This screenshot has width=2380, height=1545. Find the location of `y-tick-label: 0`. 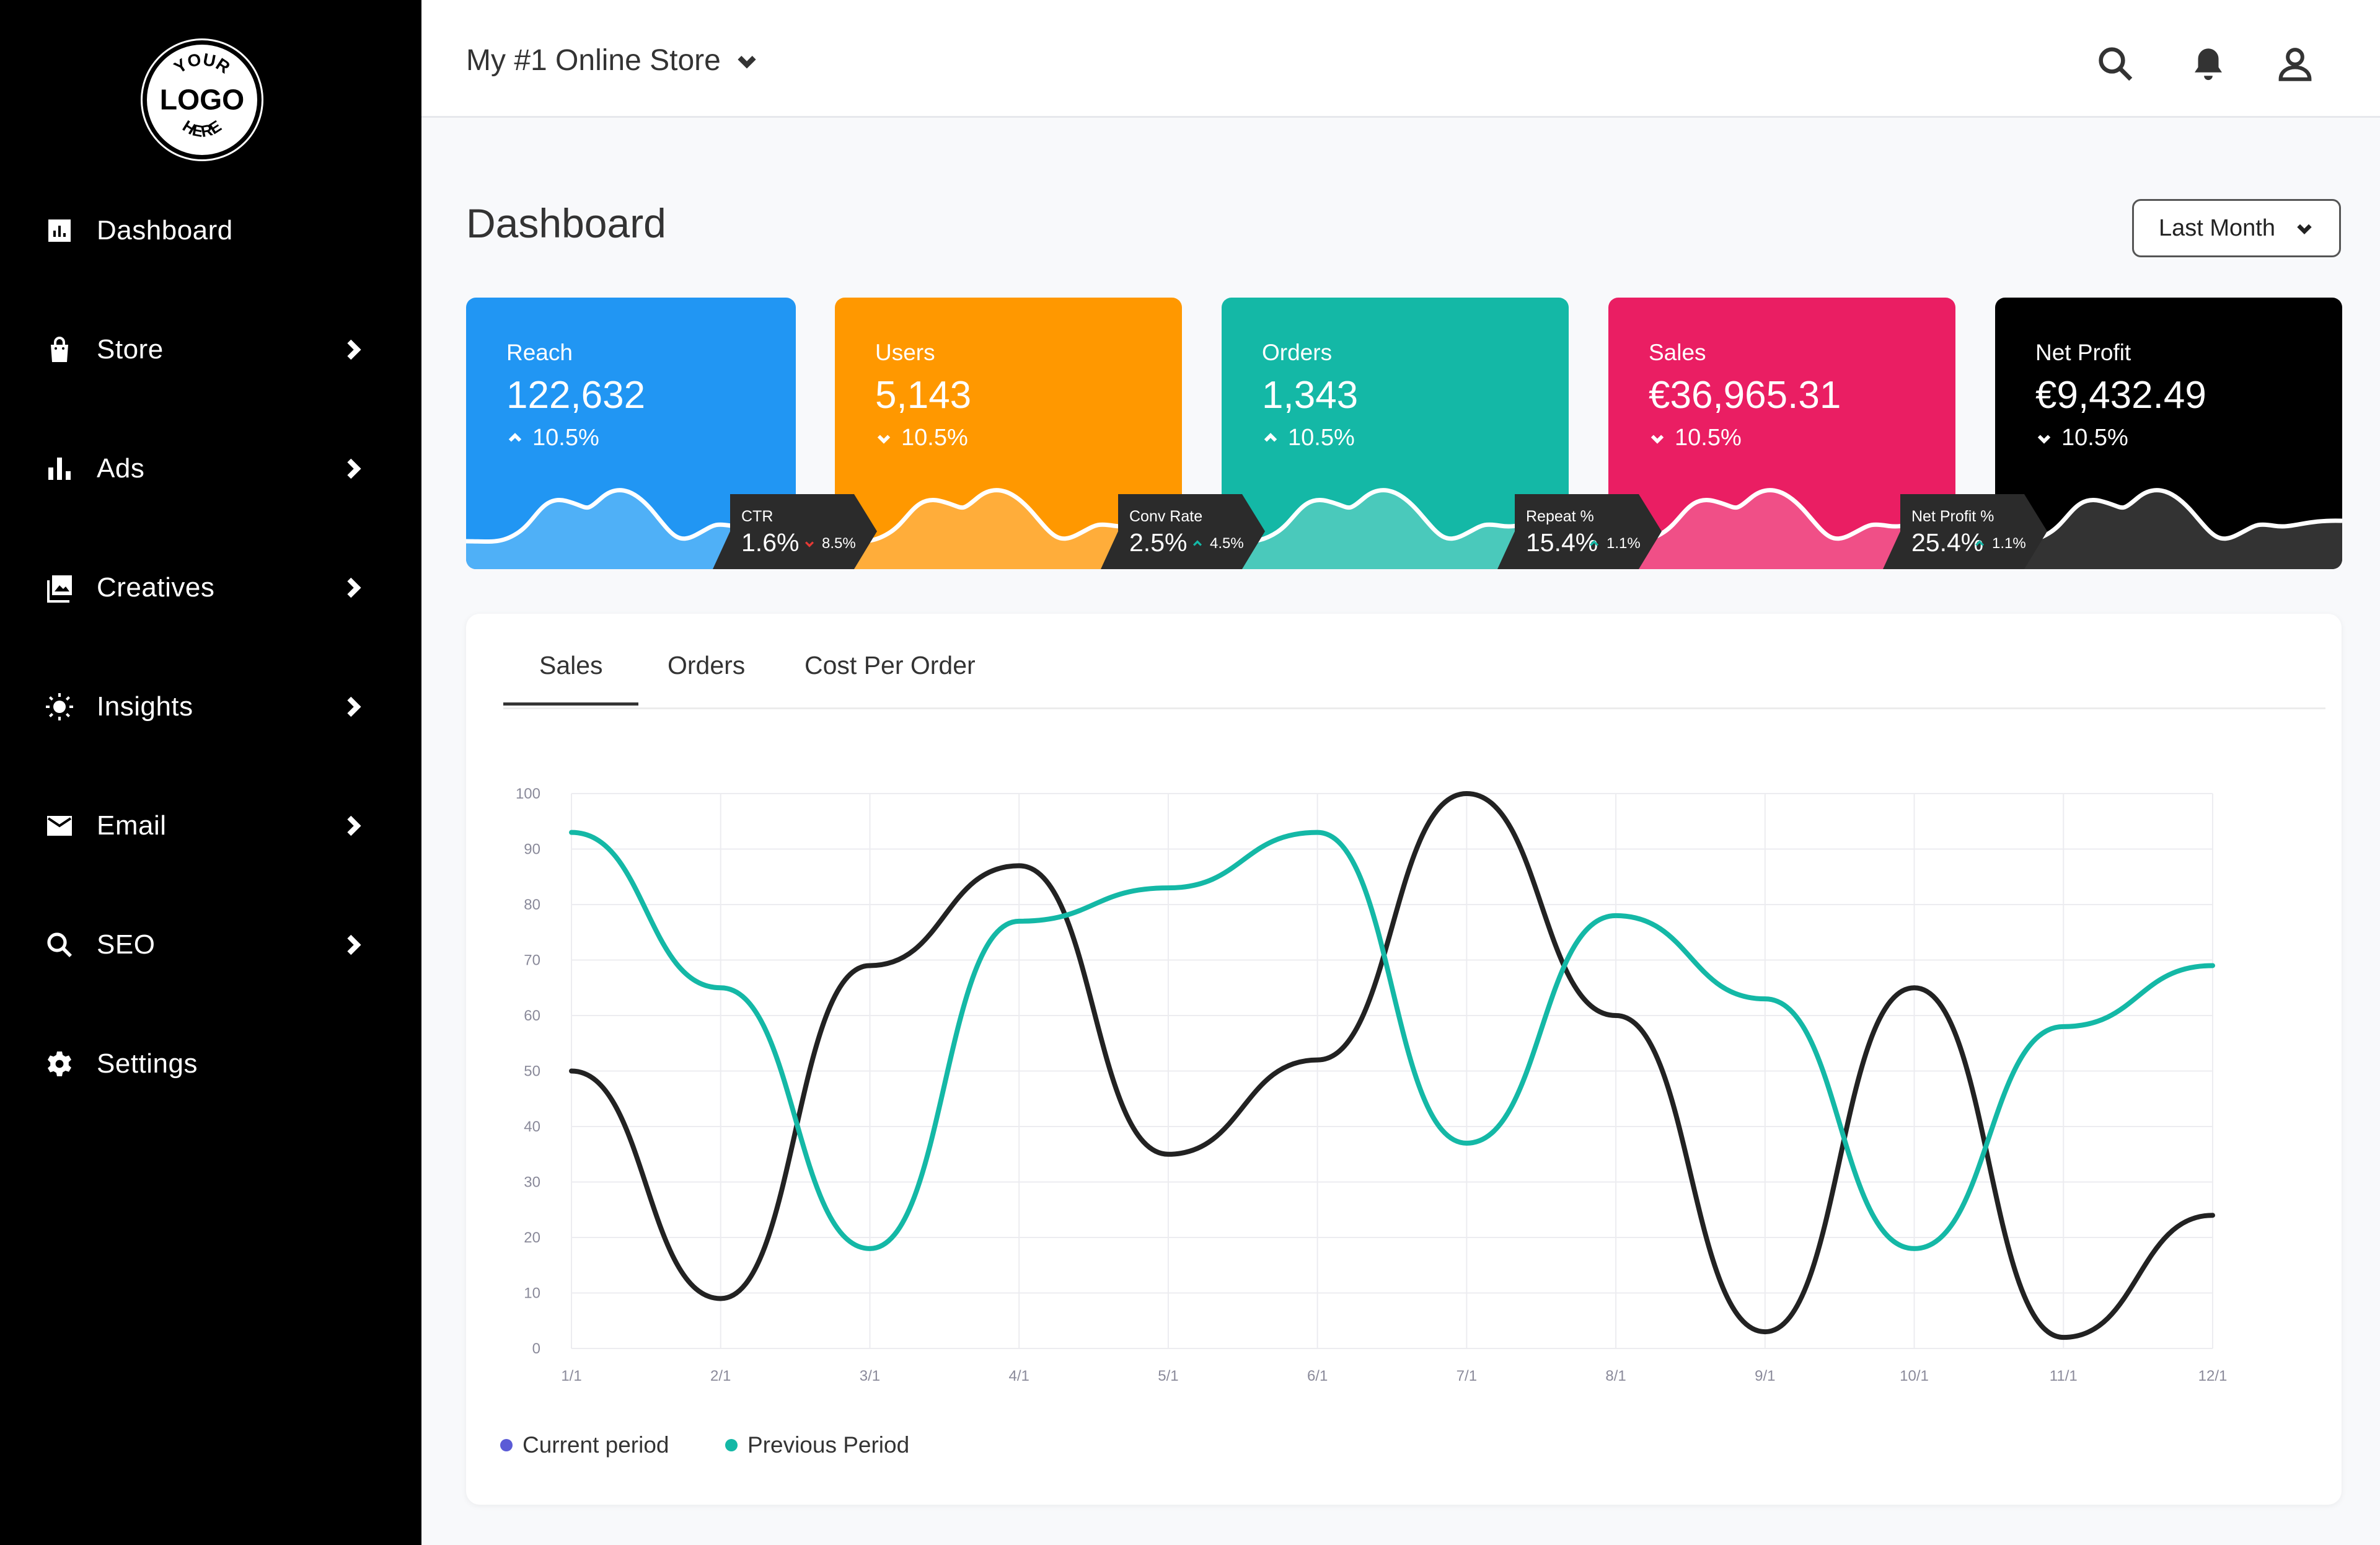

y-tick-label: 0 is located at coordinates (536, 1348).